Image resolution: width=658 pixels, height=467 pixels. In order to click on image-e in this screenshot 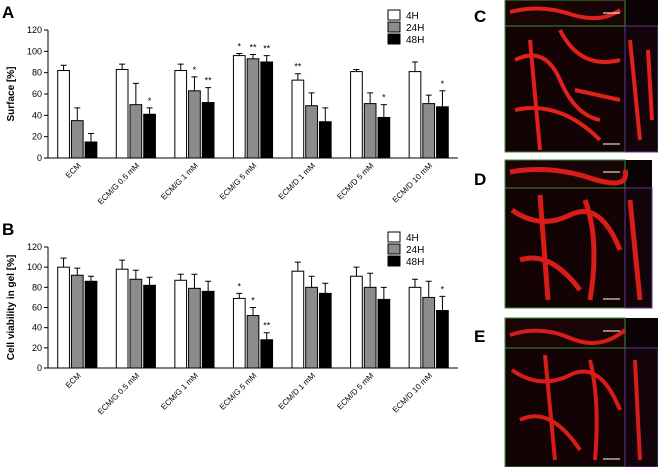, I will do `click(581, 392)`.